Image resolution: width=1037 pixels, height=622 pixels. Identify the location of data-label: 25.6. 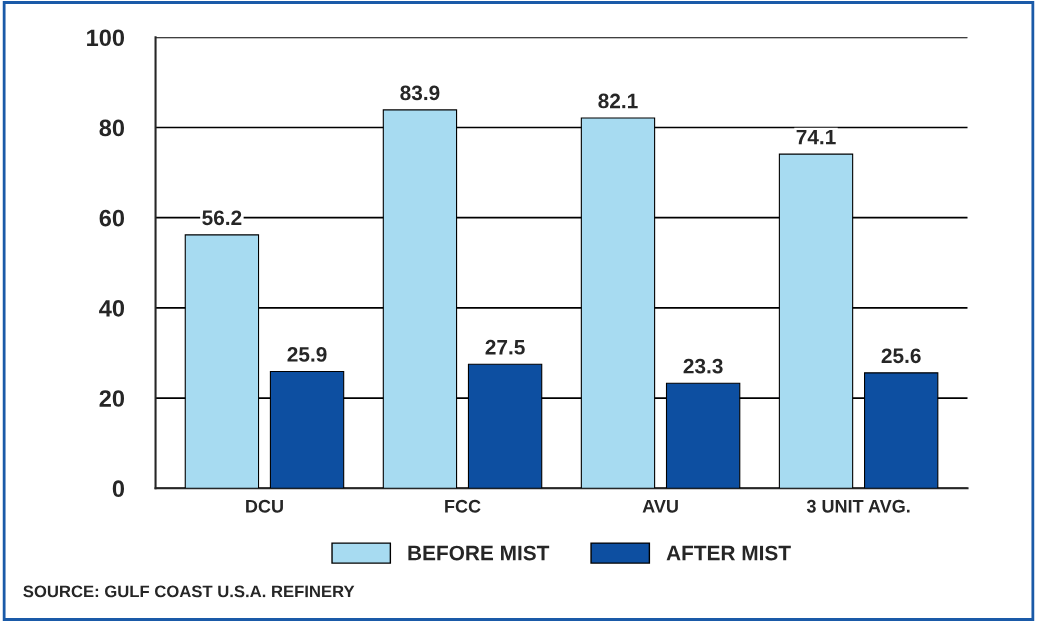
(901, 356).